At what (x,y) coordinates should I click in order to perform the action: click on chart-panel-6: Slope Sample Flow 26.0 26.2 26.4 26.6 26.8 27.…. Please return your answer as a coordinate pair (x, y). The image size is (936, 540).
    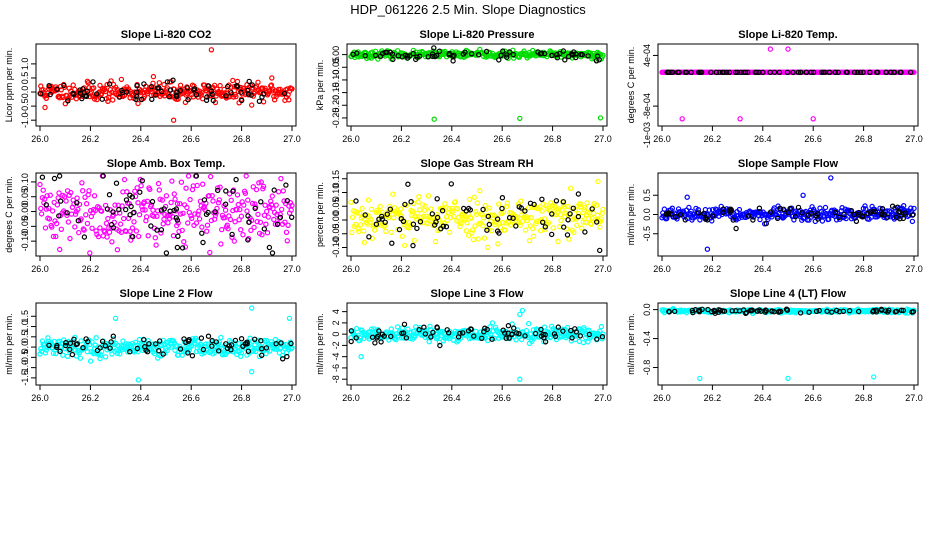
    Looking at the image, I should click on (774, 216).